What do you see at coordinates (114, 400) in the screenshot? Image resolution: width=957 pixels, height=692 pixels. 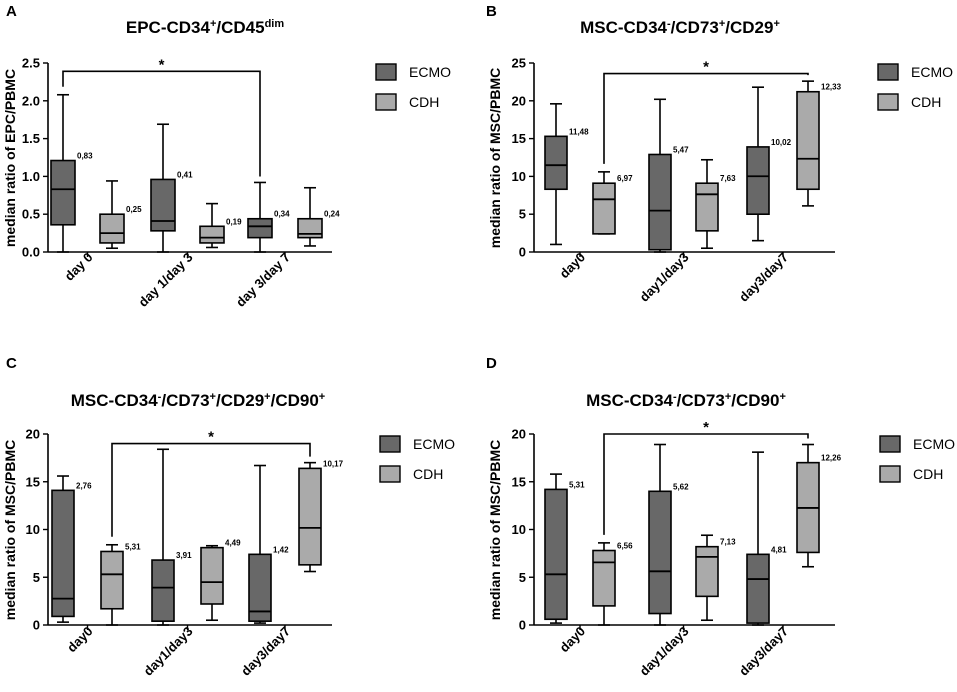 I see `chart-title-part: MSC-CD34` at bounding box center [114, 400].